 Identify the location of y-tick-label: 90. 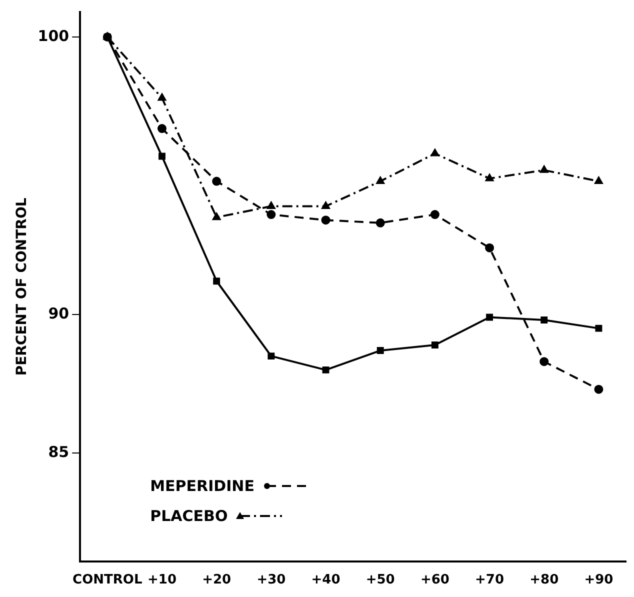
(59, 313).